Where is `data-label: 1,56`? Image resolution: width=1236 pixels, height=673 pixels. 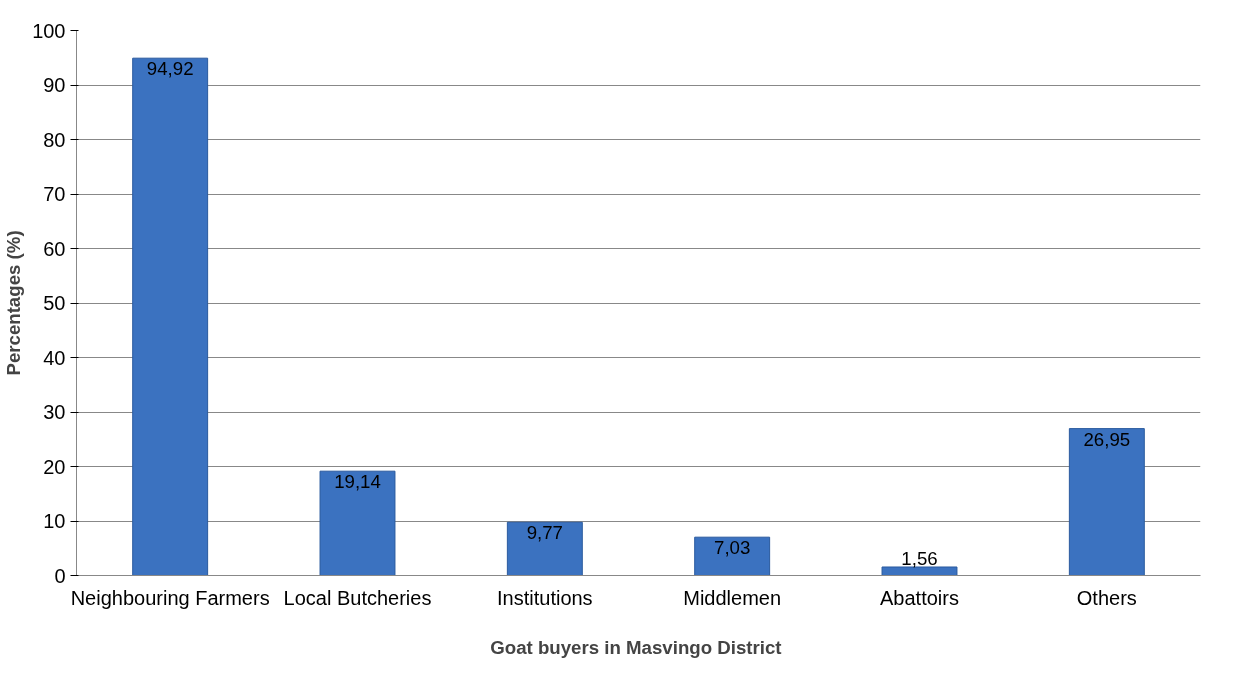 data-label: 1,56 is located at coordinates (919, 558).